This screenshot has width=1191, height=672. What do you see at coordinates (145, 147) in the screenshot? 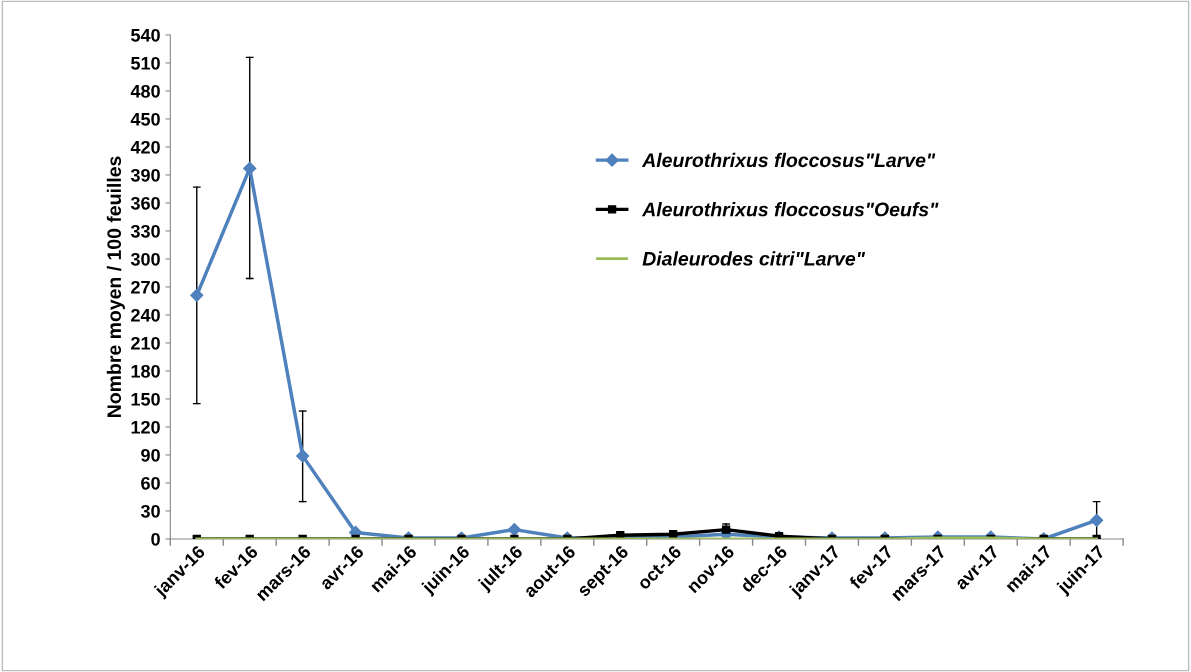
I see `y-tick-label: 420` at bounding box center [145, 147].